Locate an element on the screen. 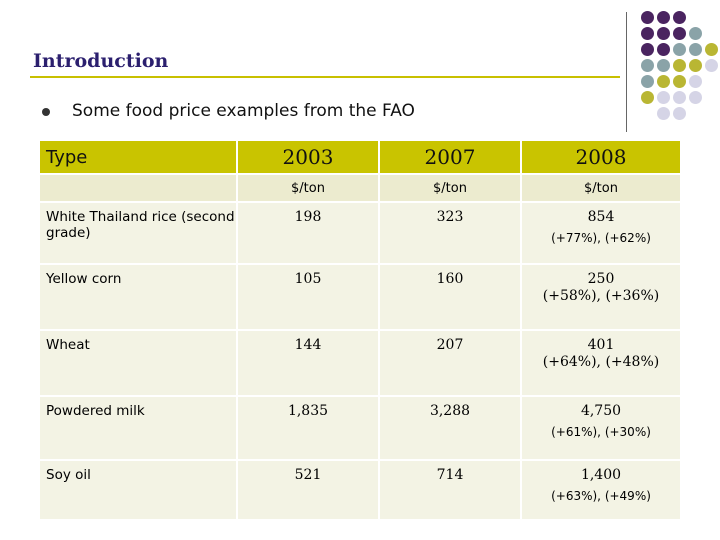 The image size is (720, 540). price-2008-cell: 4,750 (+61%), (+30%) is located at coordinates (601, 428).